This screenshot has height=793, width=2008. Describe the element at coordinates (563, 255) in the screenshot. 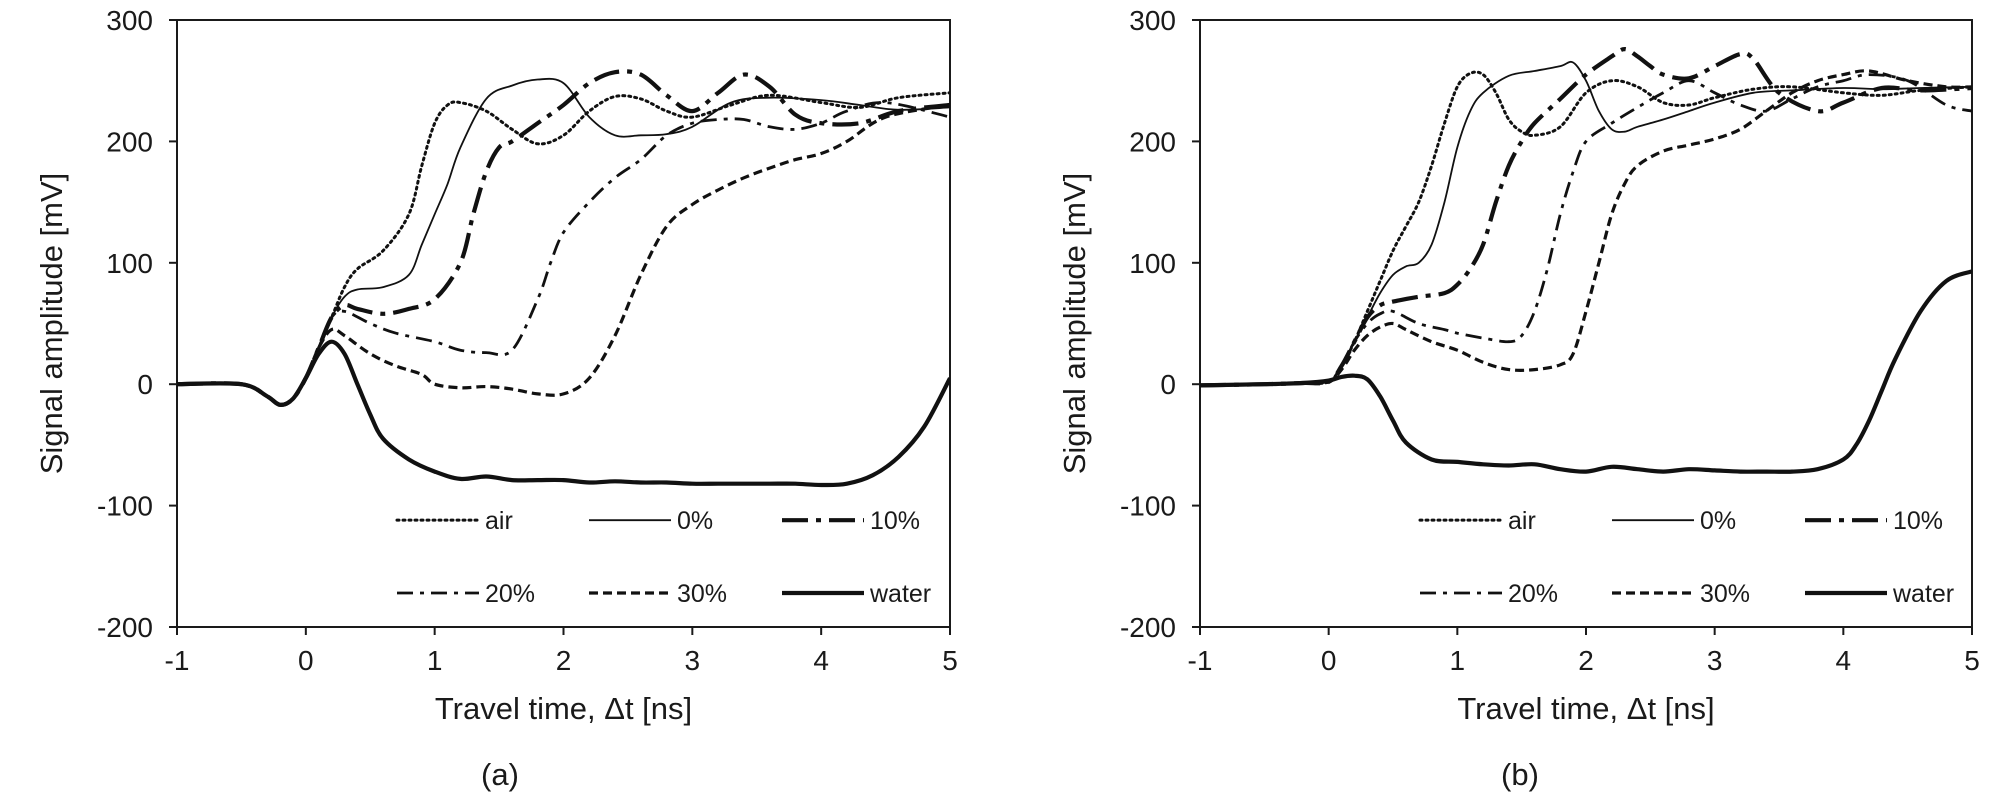

I see `series-line-30pct` at that location.